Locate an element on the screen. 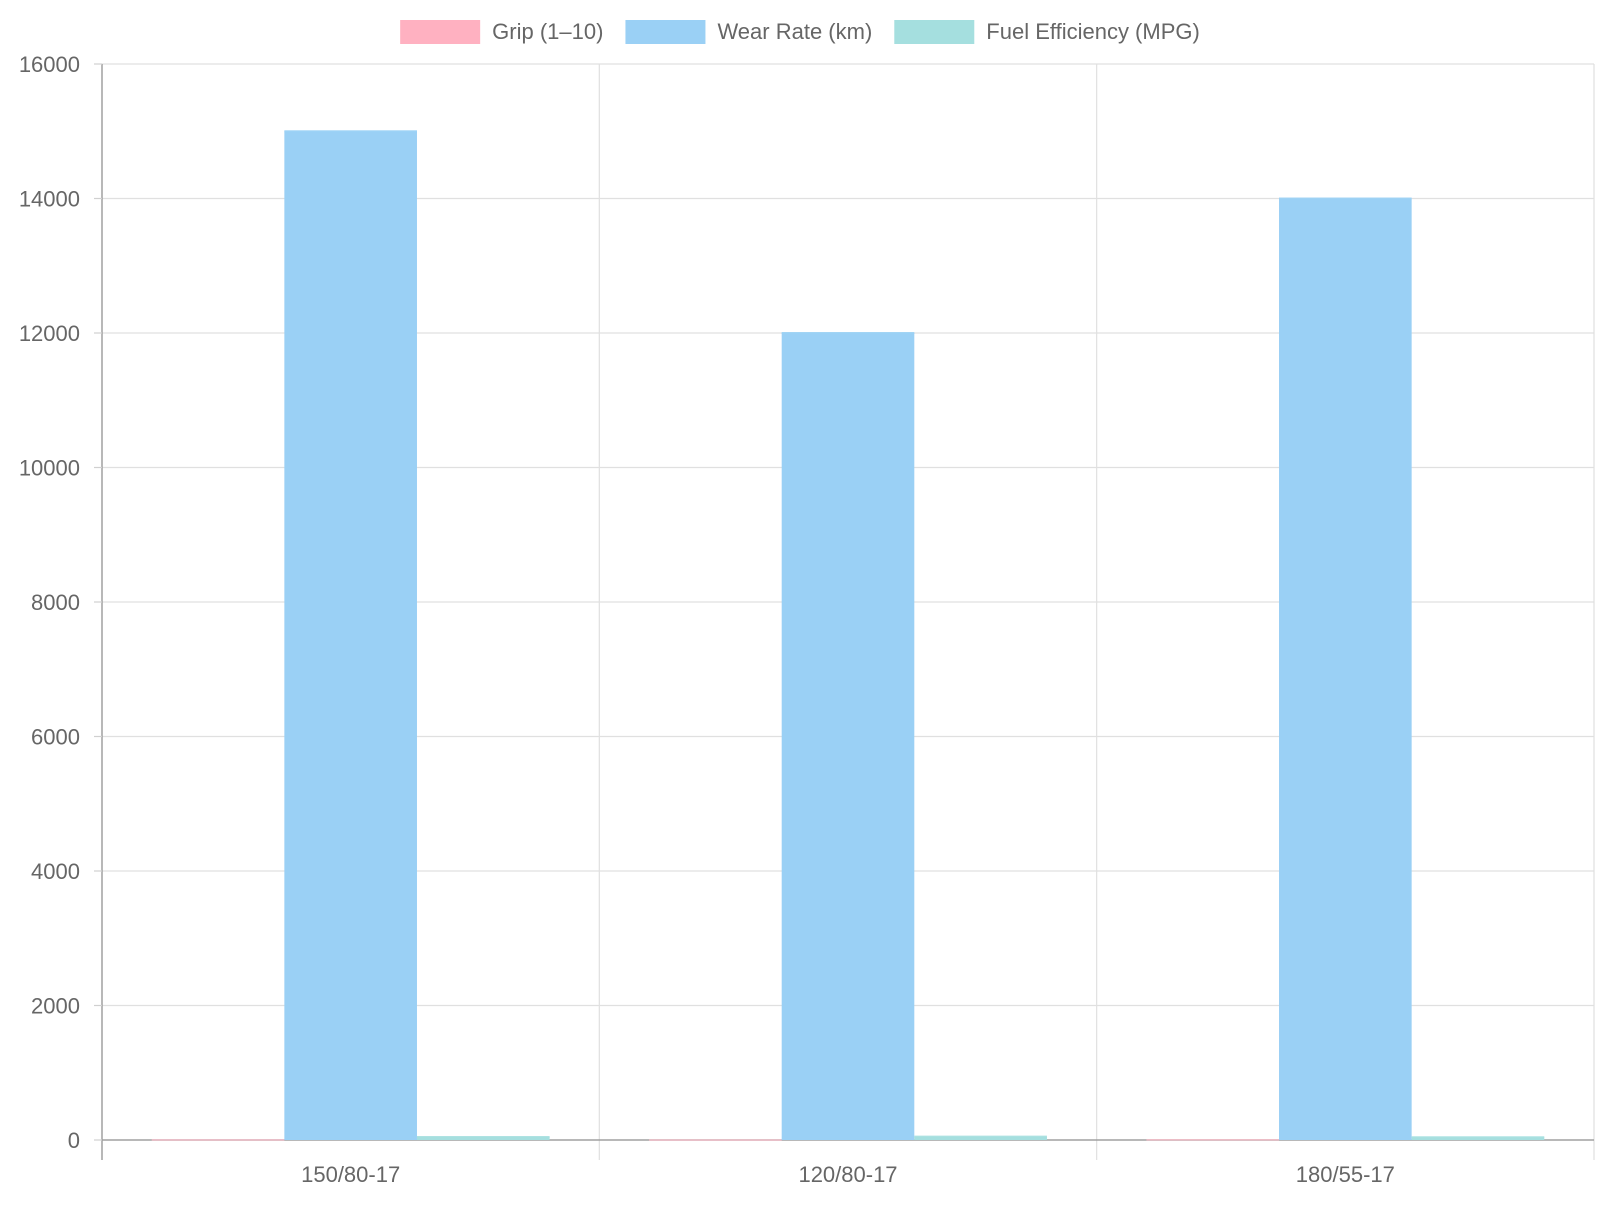 The image size is (1600, 1205). legend-label: Wear Rate (km) is located at coordinates (794, 31).